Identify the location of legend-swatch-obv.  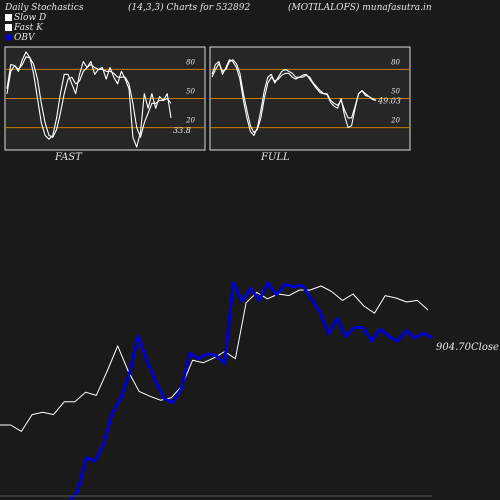
(8, 37).